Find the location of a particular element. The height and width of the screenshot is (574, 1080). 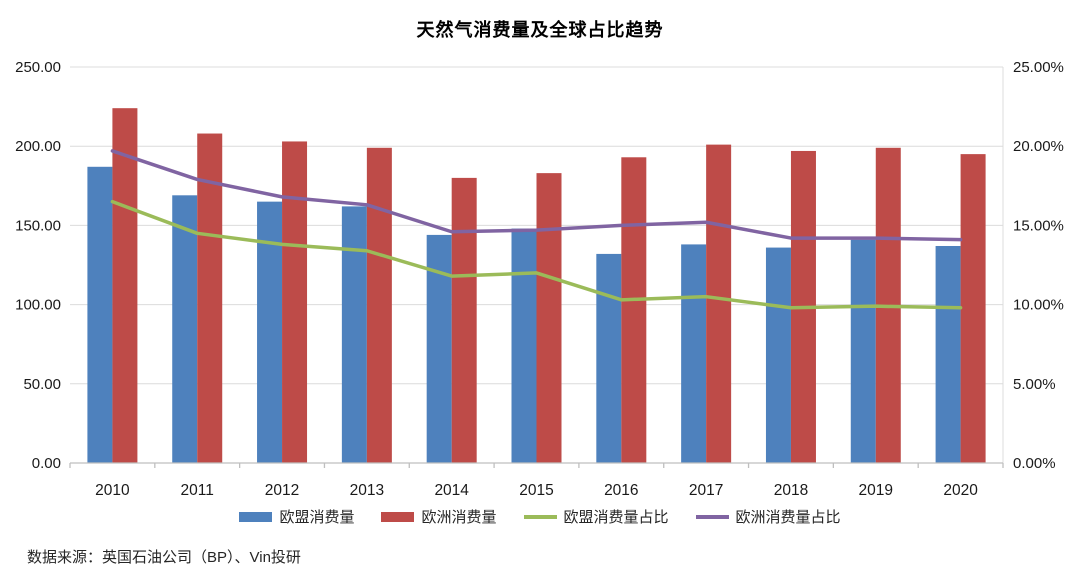

legend-label-europe-share: 欧洲消费量占比 is located at coordinates (788, 517).